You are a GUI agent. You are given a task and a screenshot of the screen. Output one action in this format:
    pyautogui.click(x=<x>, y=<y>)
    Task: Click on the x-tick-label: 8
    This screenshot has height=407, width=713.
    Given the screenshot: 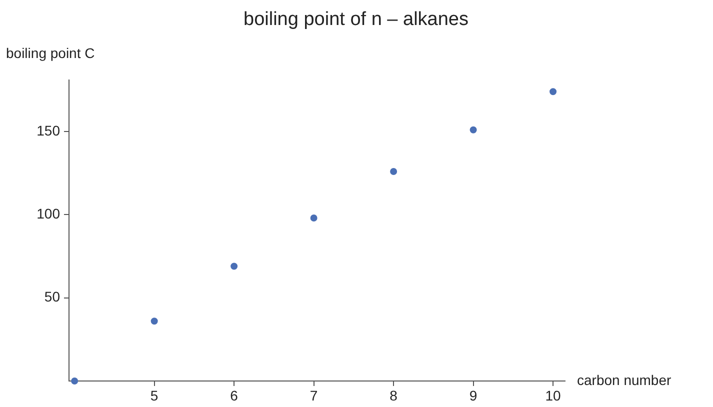 What is the action you would take?
    pyautogui.click(x=394, y=395)
    